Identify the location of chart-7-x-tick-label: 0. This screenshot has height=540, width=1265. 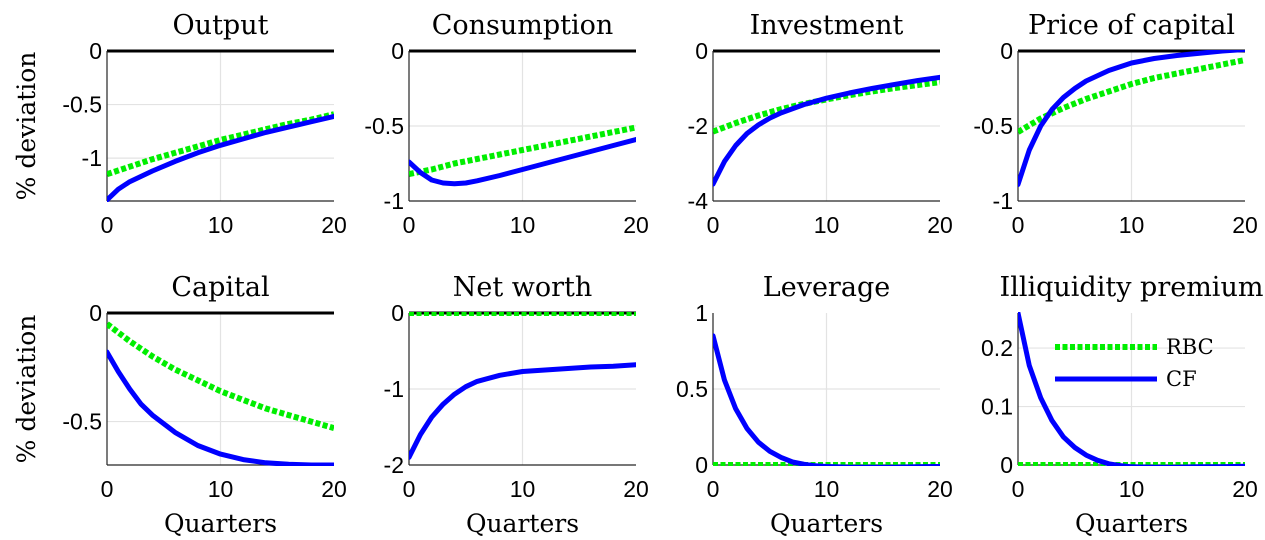
(713, 489).